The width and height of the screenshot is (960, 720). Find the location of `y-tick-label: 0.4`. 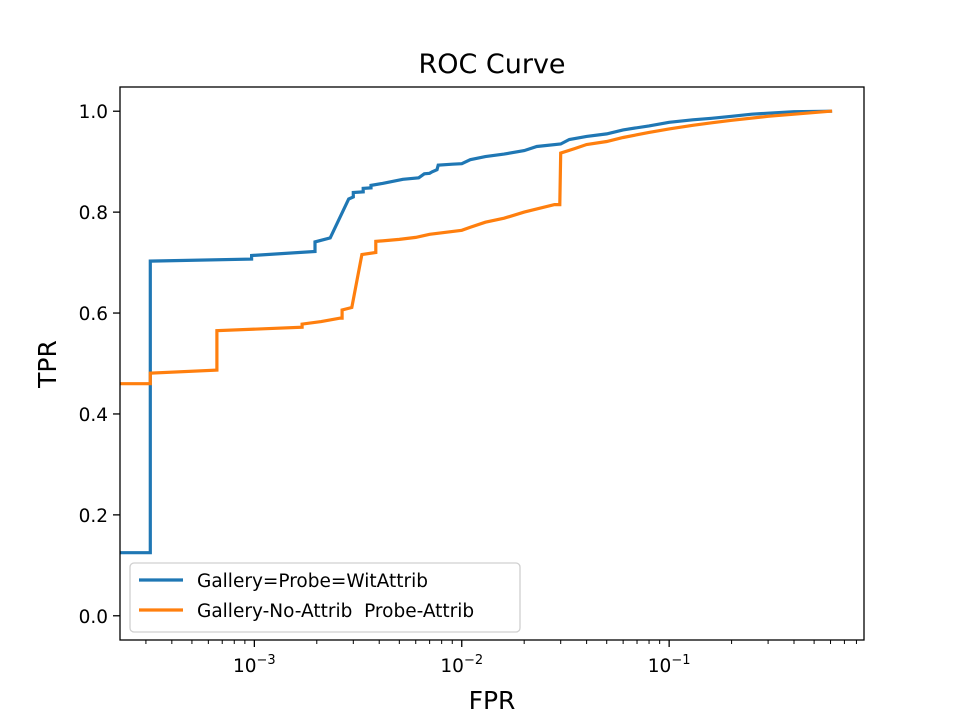

y-tick-label: 0.4 is located at coordinates (93, 415).